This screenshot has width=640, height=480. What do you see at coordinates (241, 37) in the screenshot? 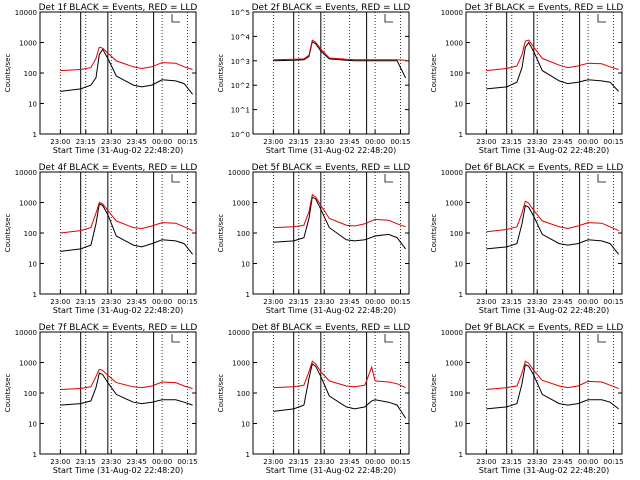
I see `y-tick-label: 10^4` at bounding box center [241, 37].